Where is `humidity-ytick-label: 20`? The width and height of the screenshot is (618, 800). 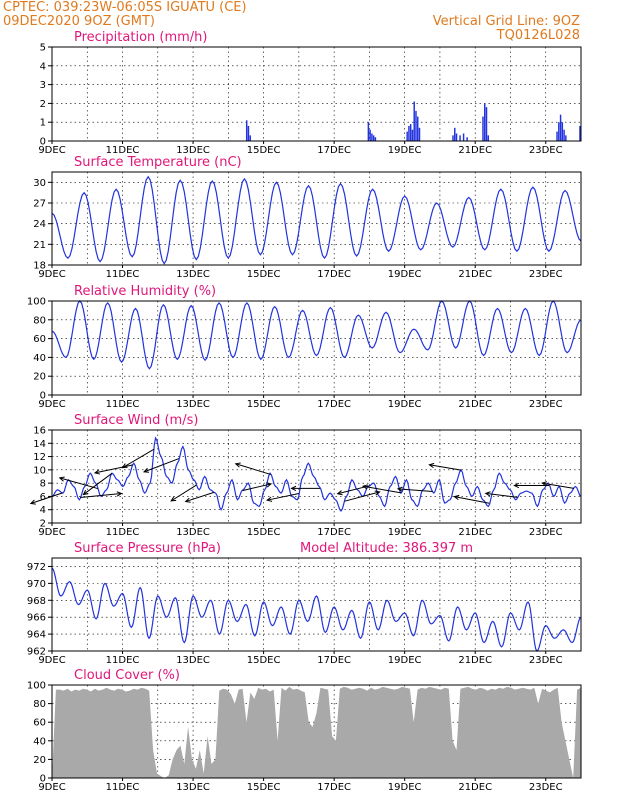 humidity-ytick-label: 20 is located at coordinates (39, 377).